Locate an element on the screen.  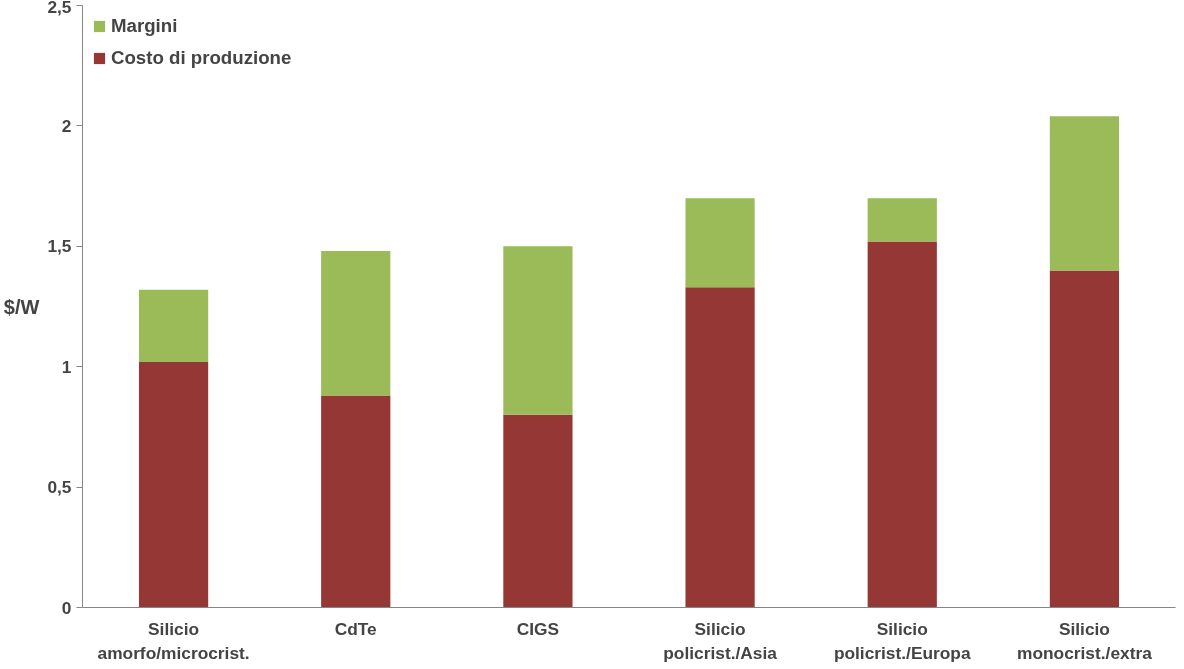
x-tick-label: CdTe is located at coordinates (356, 628).